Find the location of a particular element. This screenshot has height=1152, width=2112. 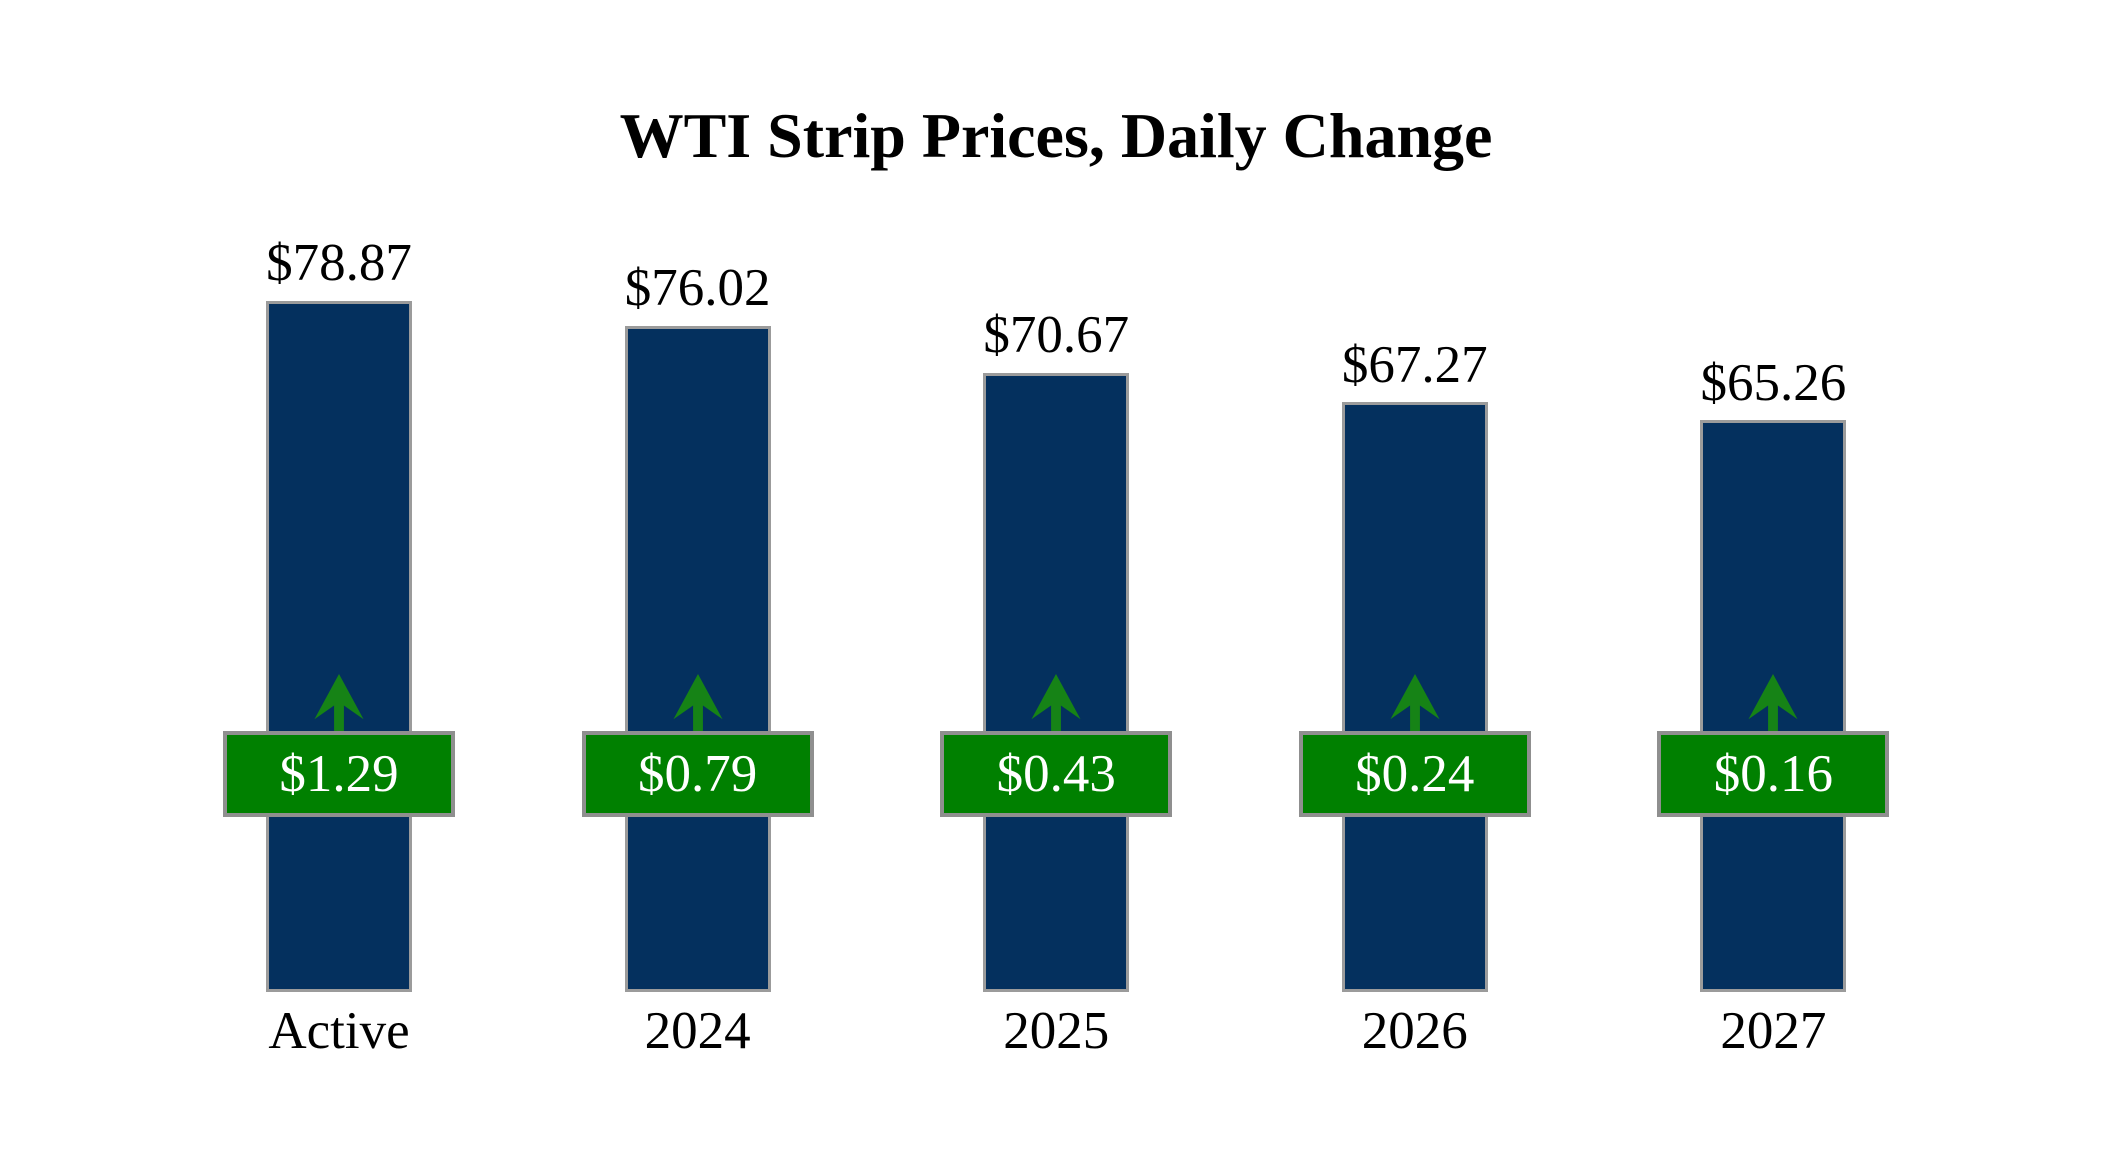

daily-change-badge: $1.29 is located at coordinates (339, 774).